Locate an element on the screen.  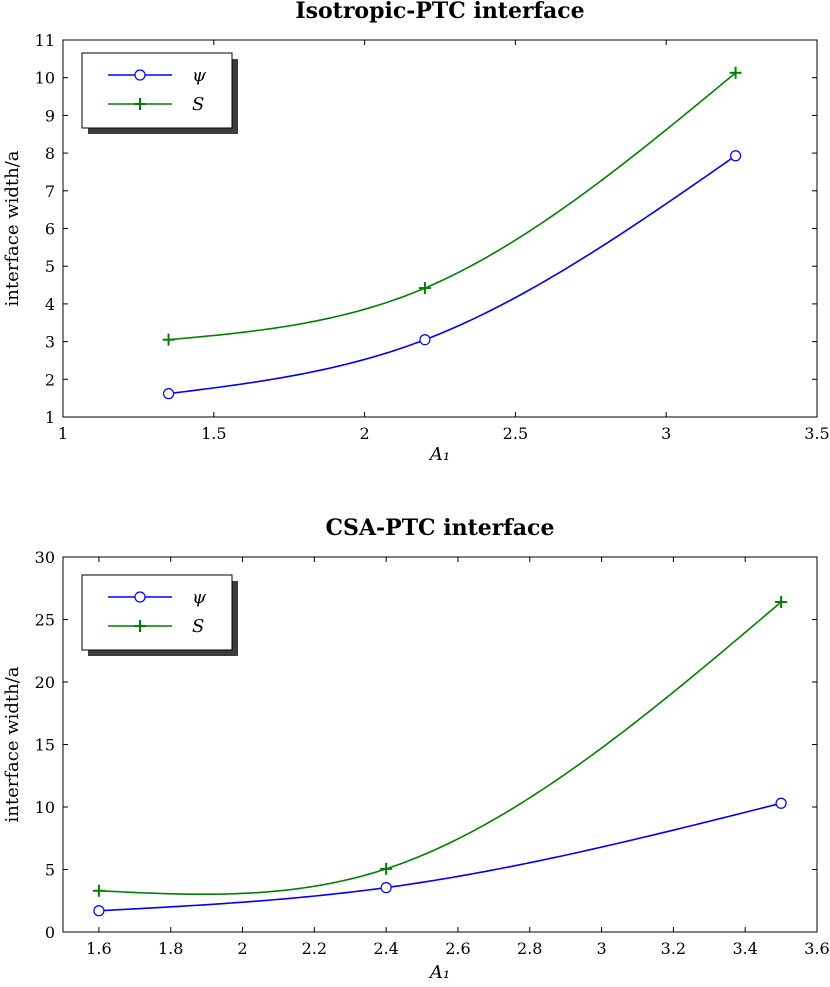
x-tick-label: 1.6 is located at coordinates (98, 948).